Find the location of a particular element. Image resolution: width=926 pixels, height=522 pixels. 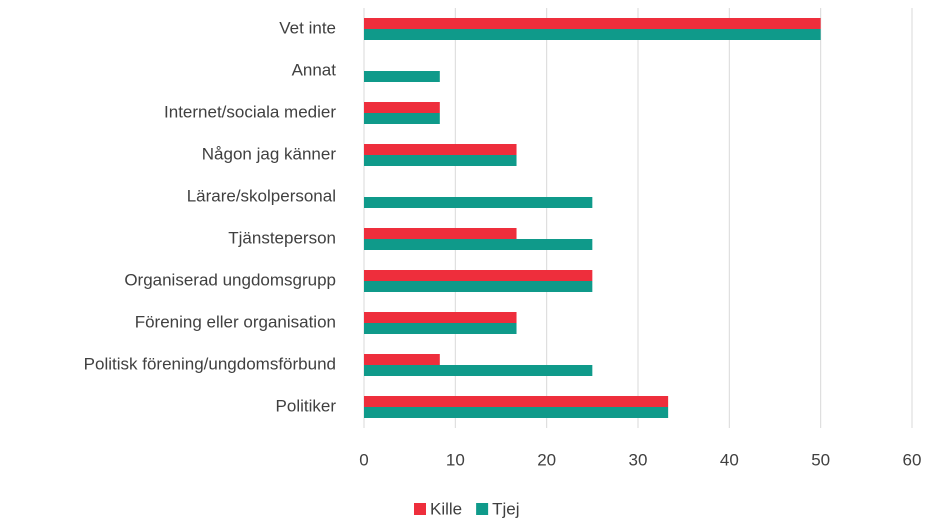

x-tick-label: 50 is located at coordinates (820, 459).